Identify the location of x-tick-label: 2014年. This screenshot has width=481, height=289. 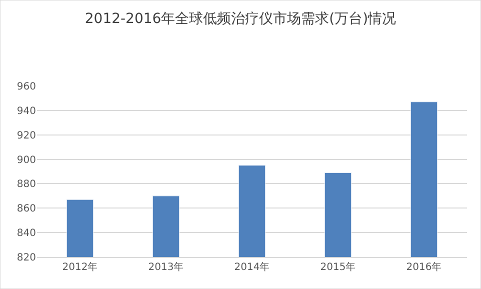
(252, 267).